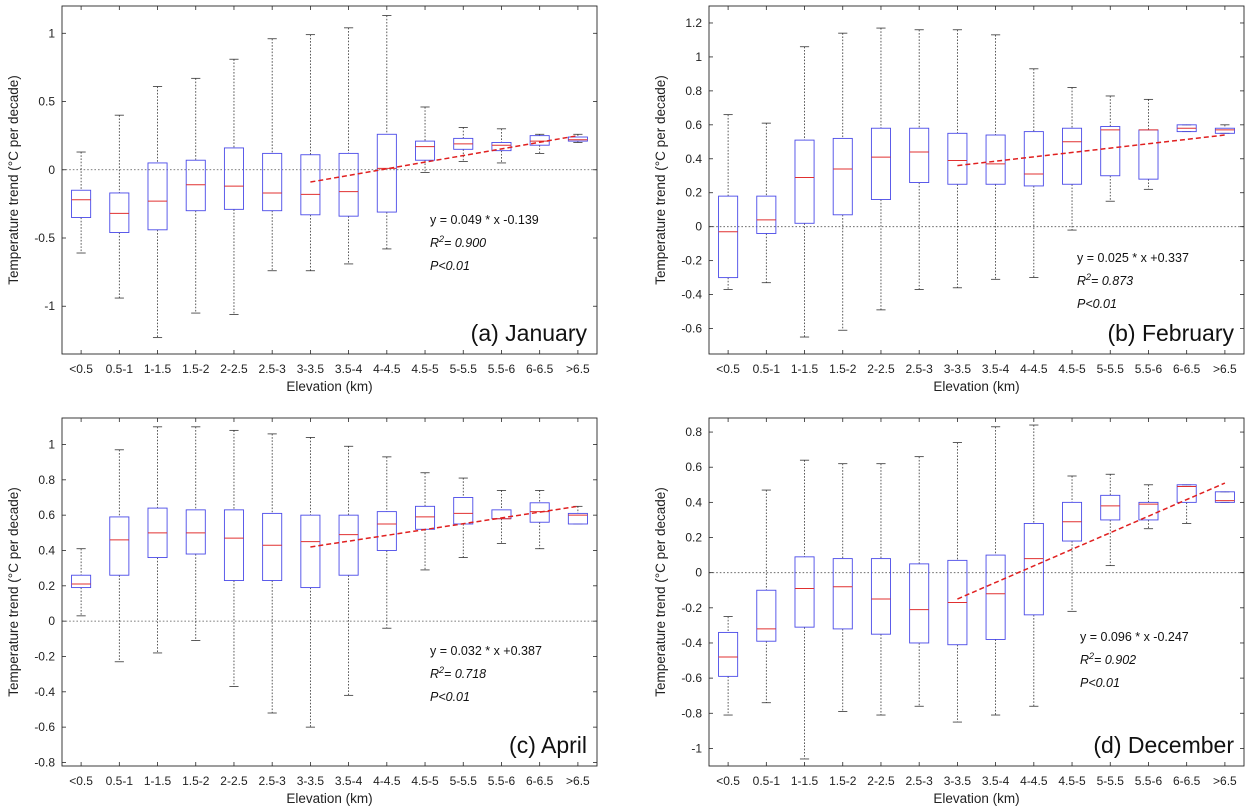  Describe the element at coordinates (1187, 369) in the screenshot. I see `x-tick-label: 6-6.5` at that location.